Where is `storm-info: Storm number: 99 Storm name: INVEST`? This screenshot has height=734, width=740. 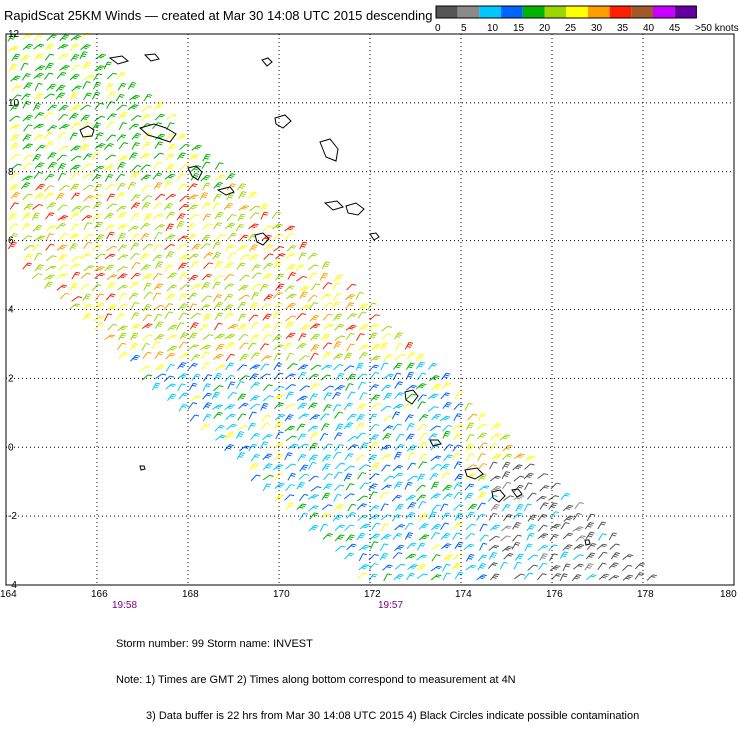
storm-info: Storm number: 99 Storm name: INVEST is located at coordinates (214, 644).